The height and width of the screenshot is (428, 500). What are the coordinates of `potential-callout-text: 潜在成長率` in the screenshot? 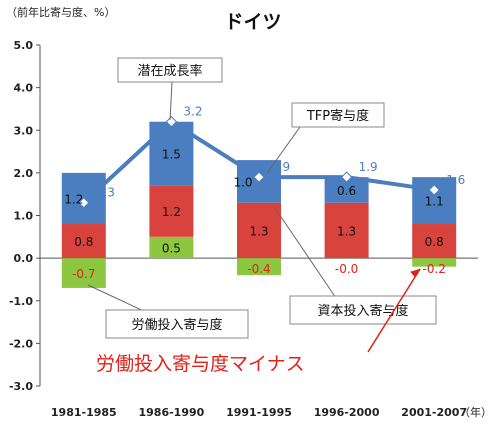 It's located at (169, 71).